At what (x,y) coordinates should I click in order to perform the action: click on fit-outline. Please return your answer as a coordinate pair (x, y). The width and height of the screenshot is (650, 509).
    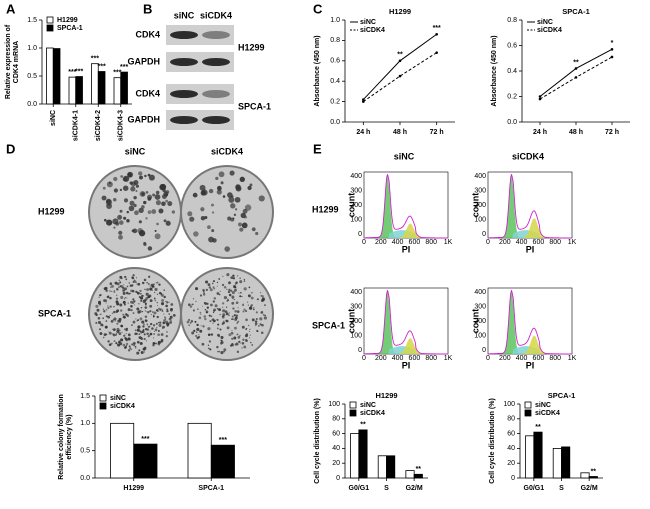
    Looking at the image, I should click on (530, 206).